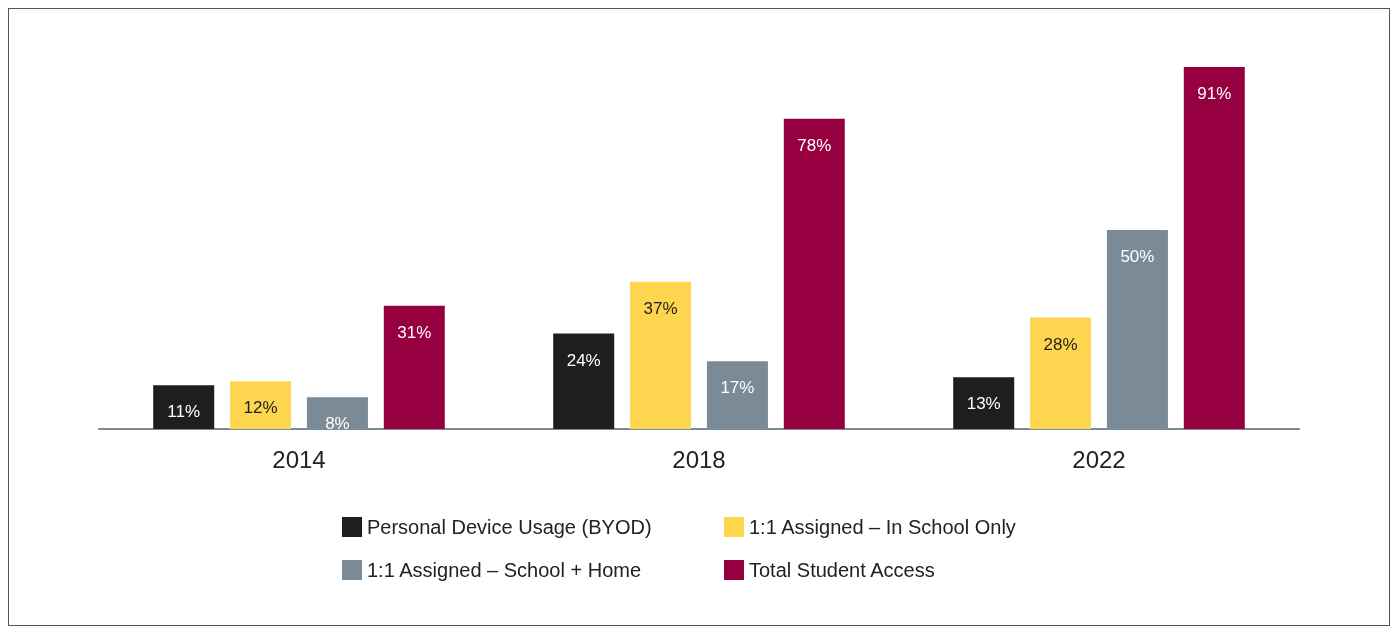  Describe the element at coordinates (699, 459) in the screenshot. I see `x-tick-label: 2018` at that location.